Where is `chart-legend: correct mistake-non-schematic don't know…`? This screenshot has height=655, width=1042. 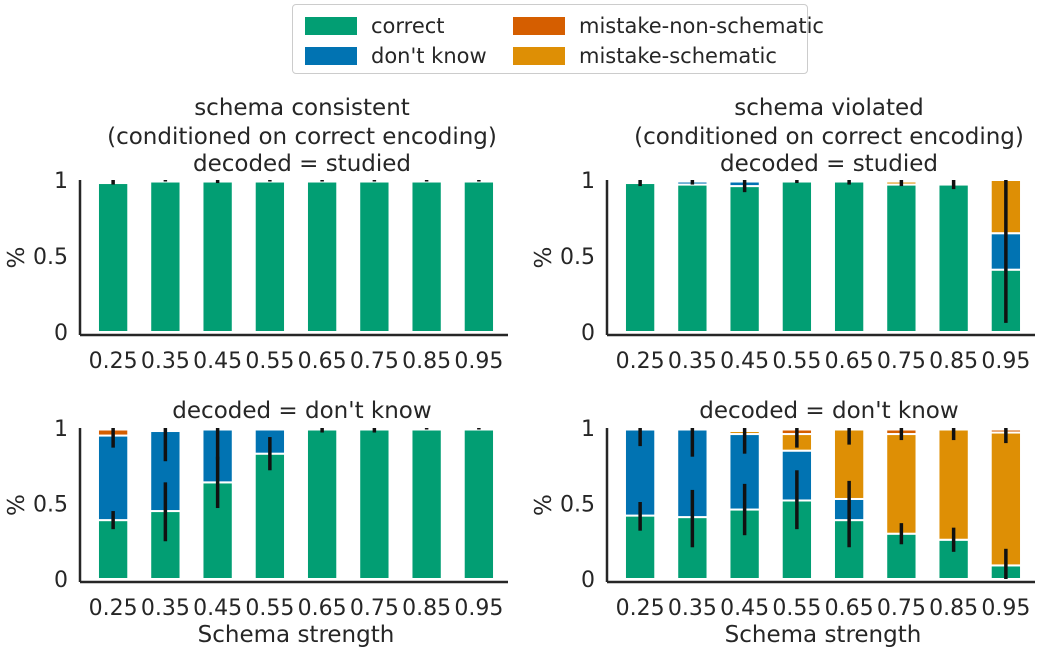 chart-legend: correct mistake-non-schematic don't know… is located at coordinates (558, 39).